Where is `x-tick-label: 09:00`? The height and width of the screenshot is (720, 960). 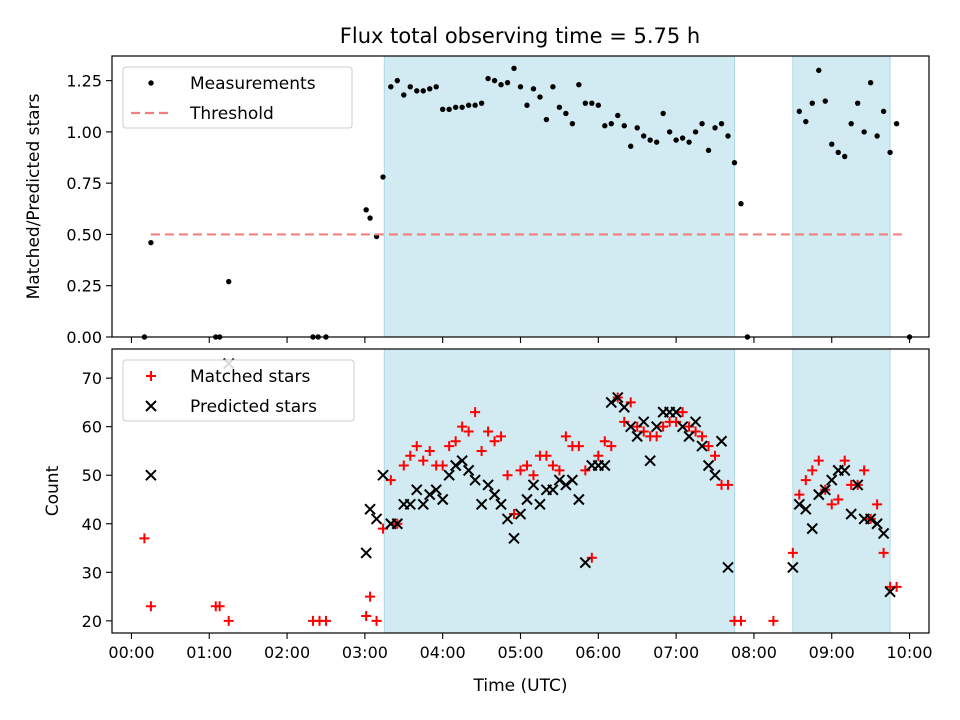 x-tick-label: 09:00 is located at coordinates (832, 652).